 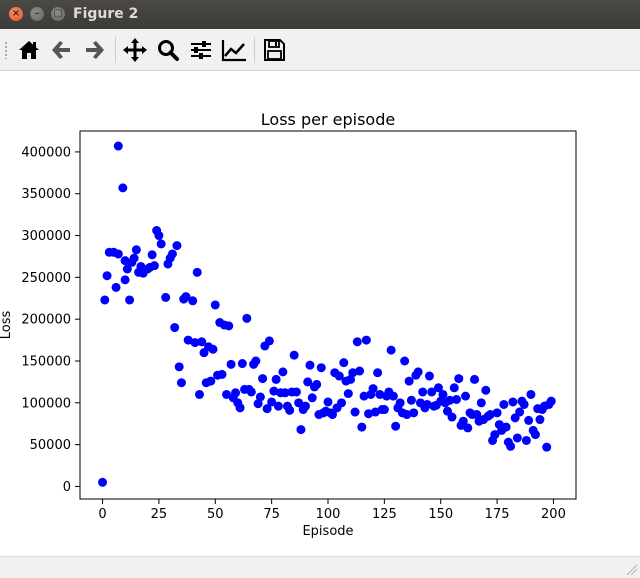 I want to click on window-titlebar: × – □ Figure 2, so click(x=320, y=14).